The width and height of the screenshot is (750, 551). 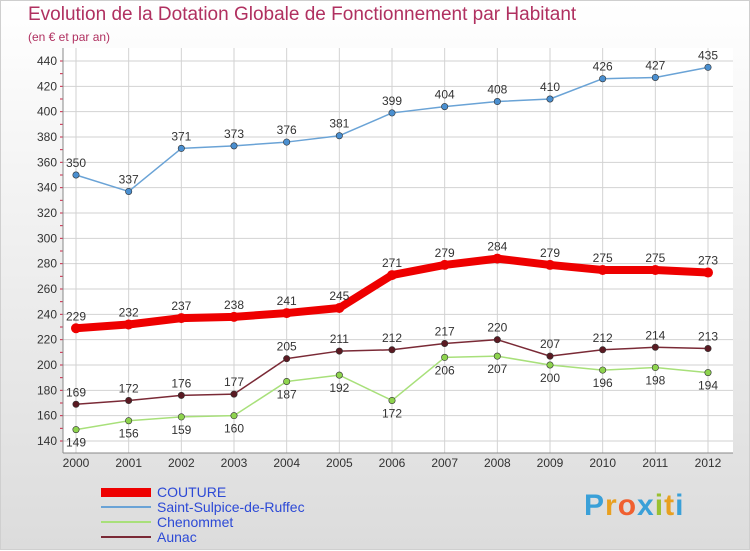 I want to click on data-label: 376, so click(x=287, y=130).